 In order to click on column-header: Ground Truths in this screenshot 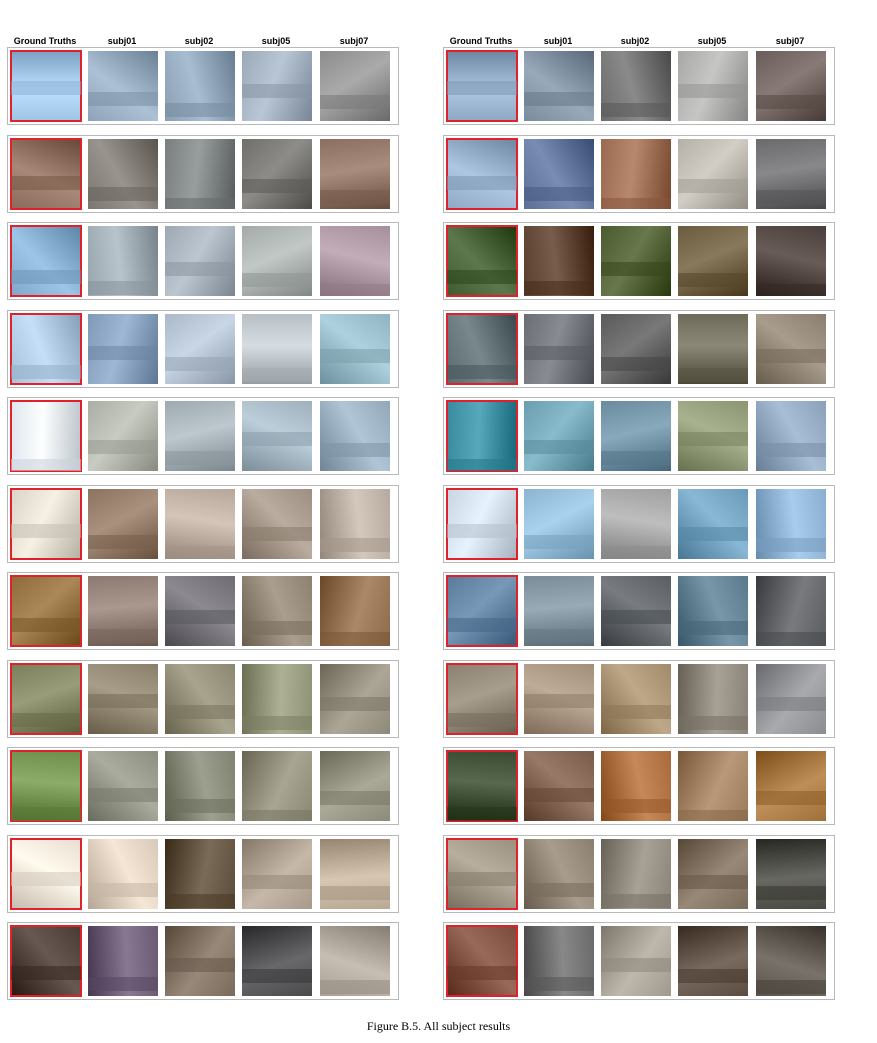, I will do `click(481, 41)`.